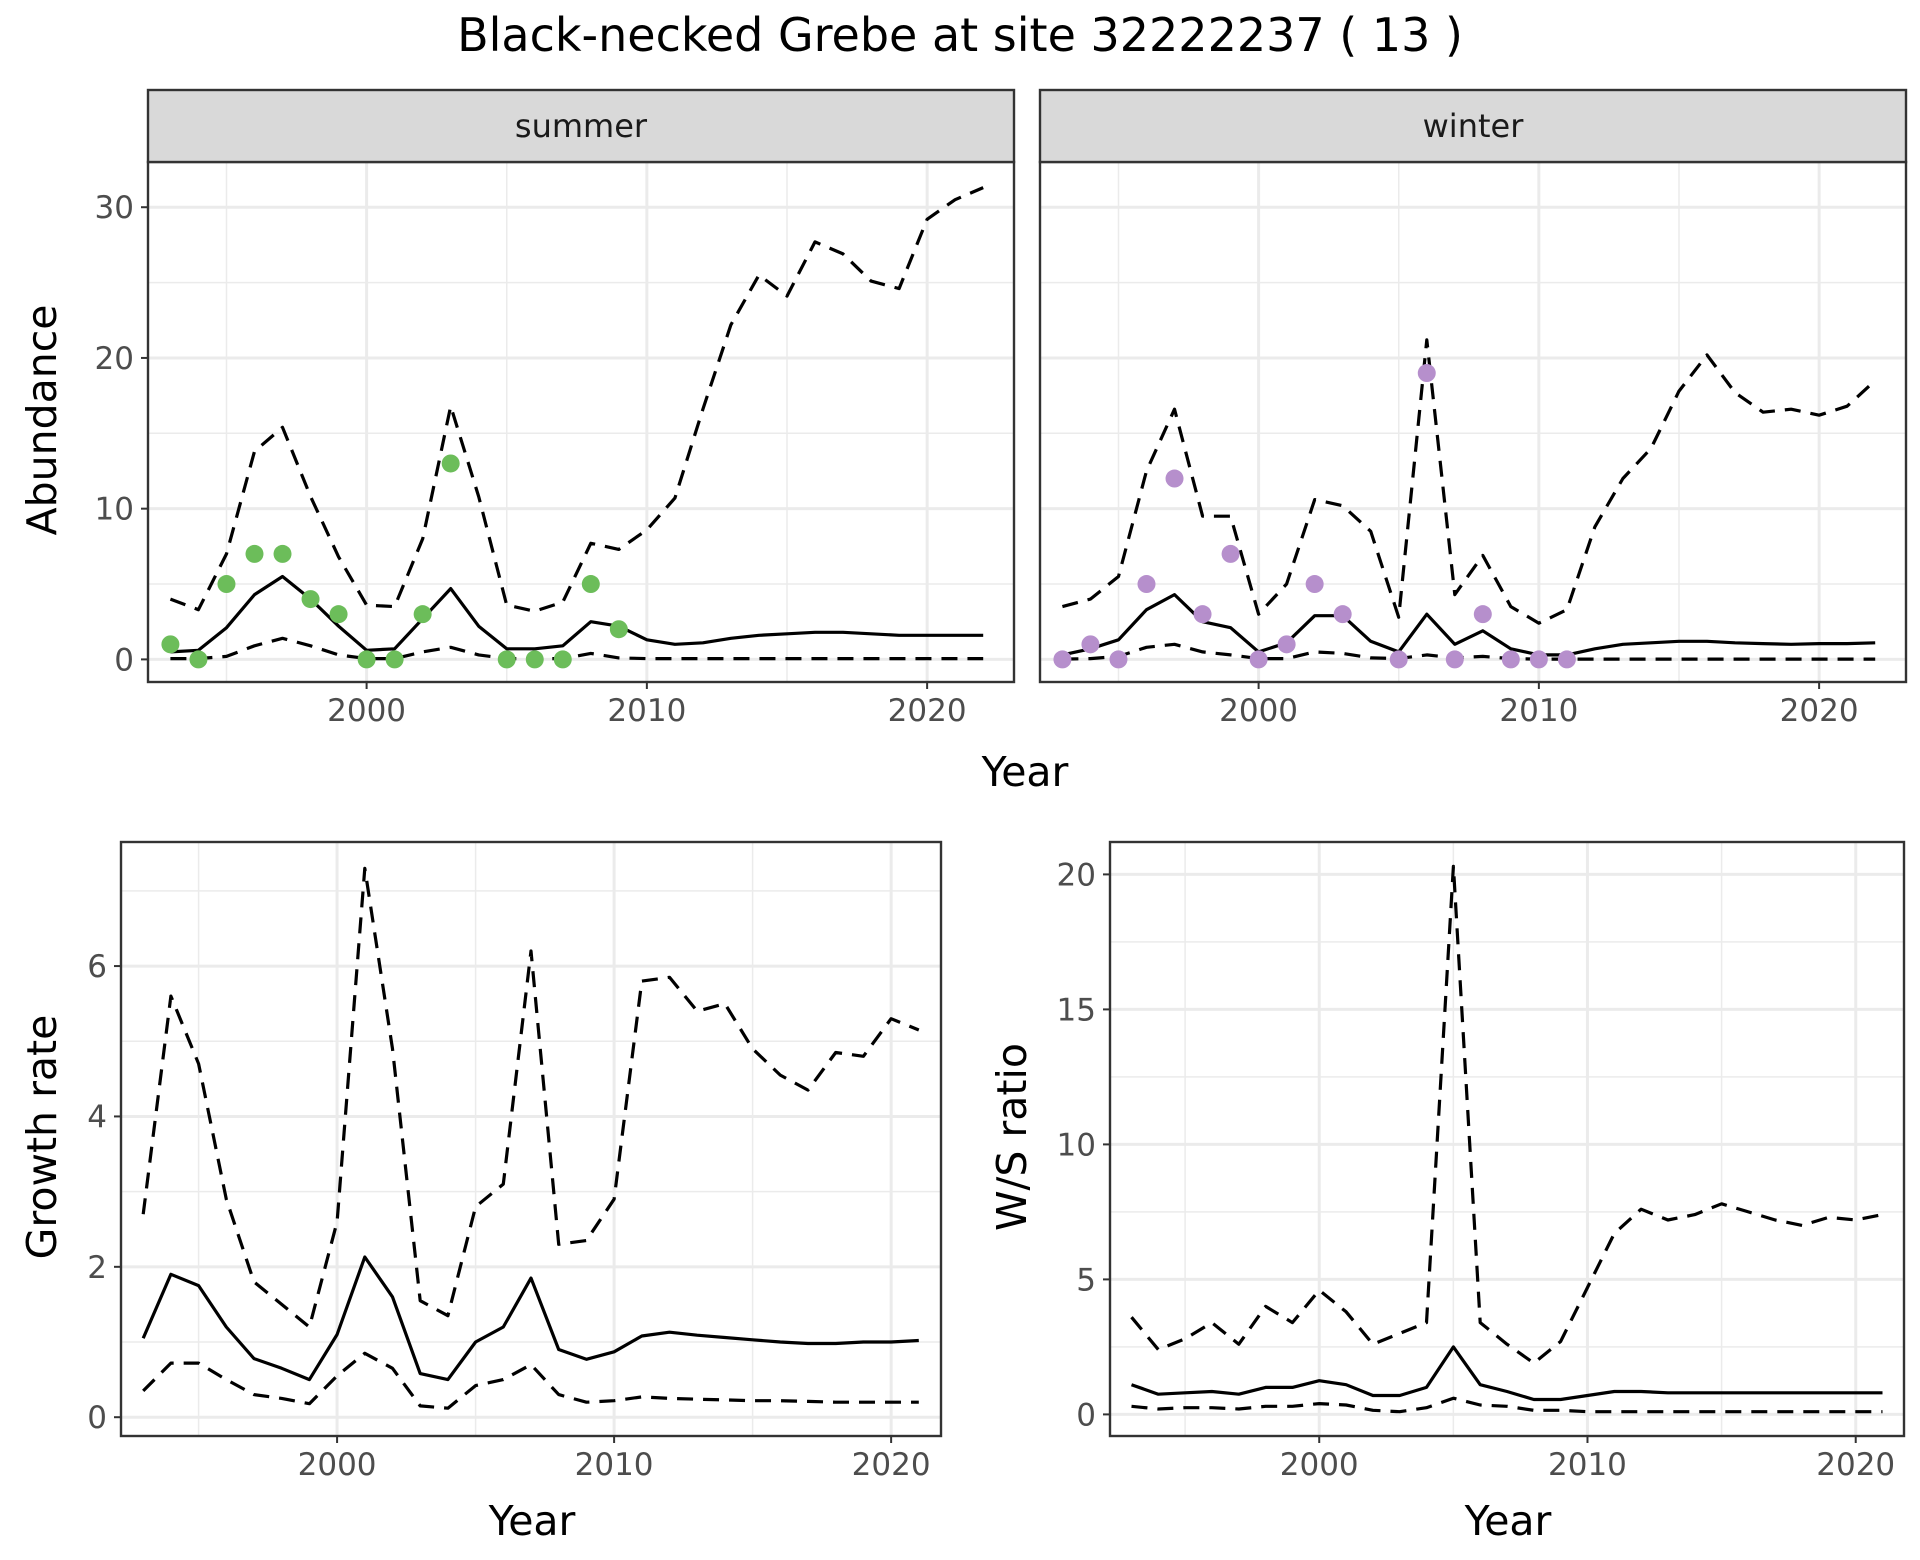 The width and height of the screenshot is (1920, 1560). What do you see at coordinates (42, 1137) in the screenshot?
I see `growth-y-axis-label: Growth rate` at bounding box center [42, 1137].